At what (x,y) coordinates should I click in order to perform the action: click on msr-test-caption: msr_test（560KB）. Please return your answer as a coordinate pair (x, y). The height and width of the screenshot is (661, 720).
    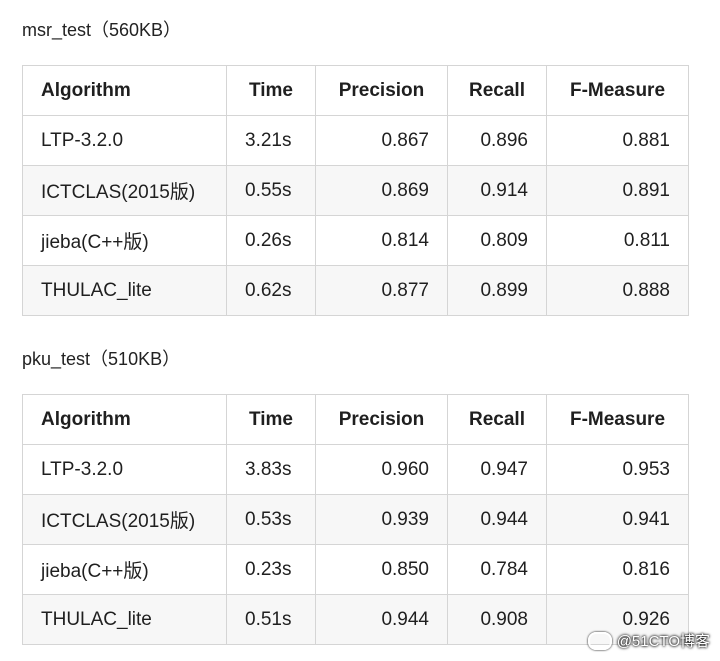
    Looking at the image, I should click on (102, 30).